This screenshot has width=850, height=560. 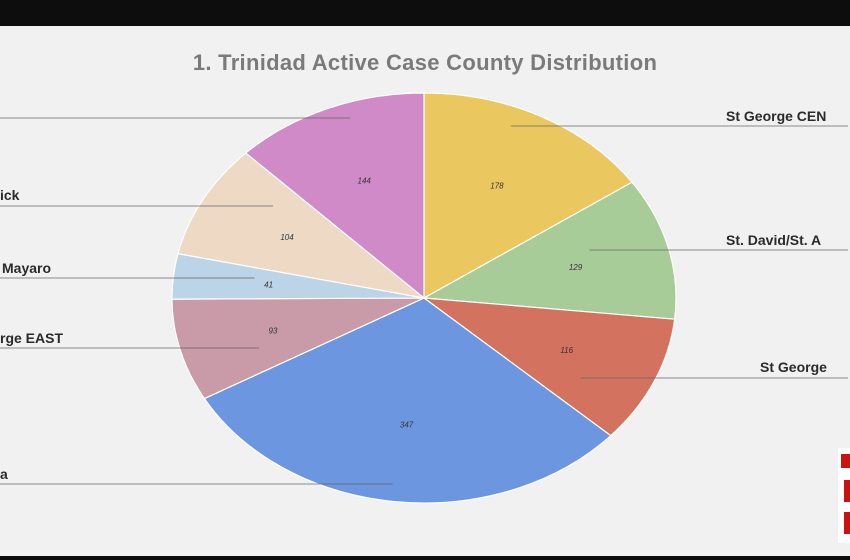 What do you see at coordinates (26, 268) in the screenshot?
I see `slice-category-label: Mayaro` at bounding box center [26, 268].